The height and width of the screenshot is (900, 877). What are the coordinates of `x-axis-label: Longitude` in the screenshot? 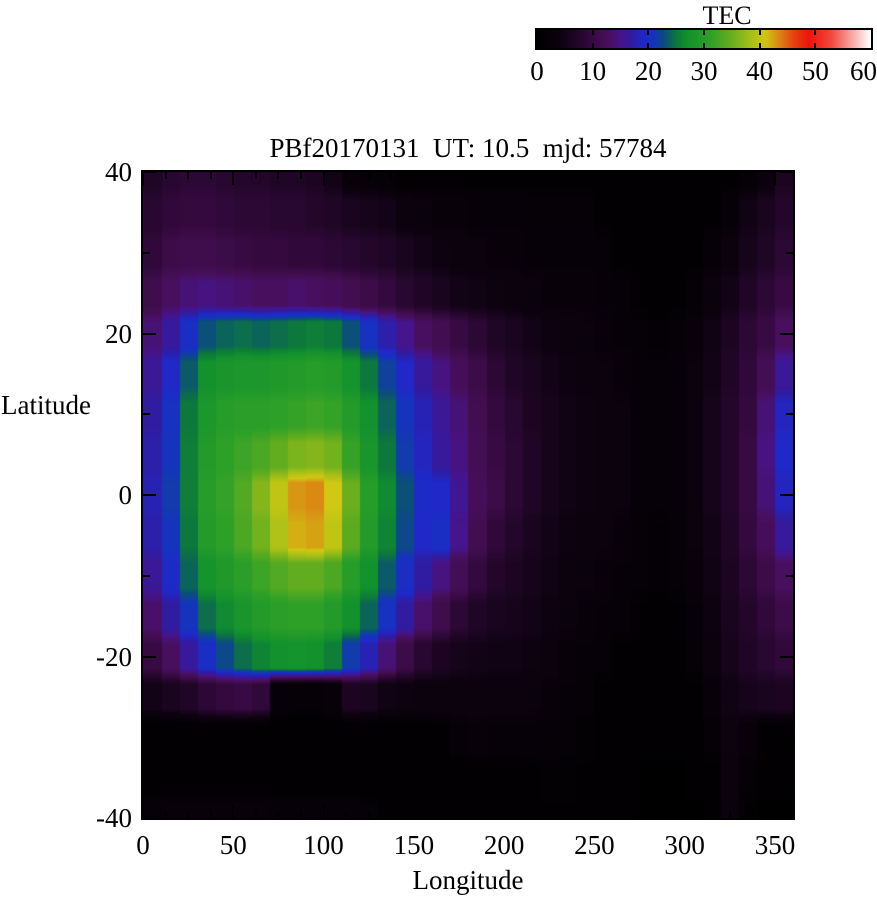 It's located at (468, 880).